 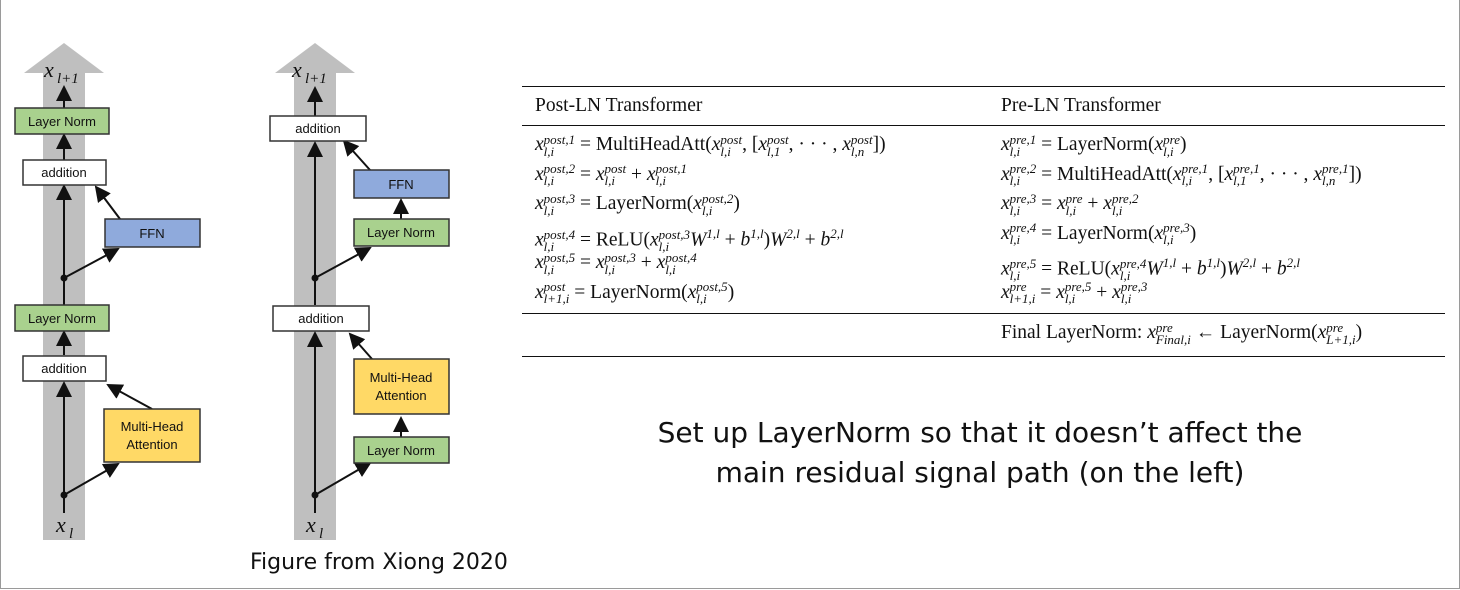 What do you see at coordinates (755, 335) in the screenshot?
I see `final-empty-cell` at bounding box center [755, 335].